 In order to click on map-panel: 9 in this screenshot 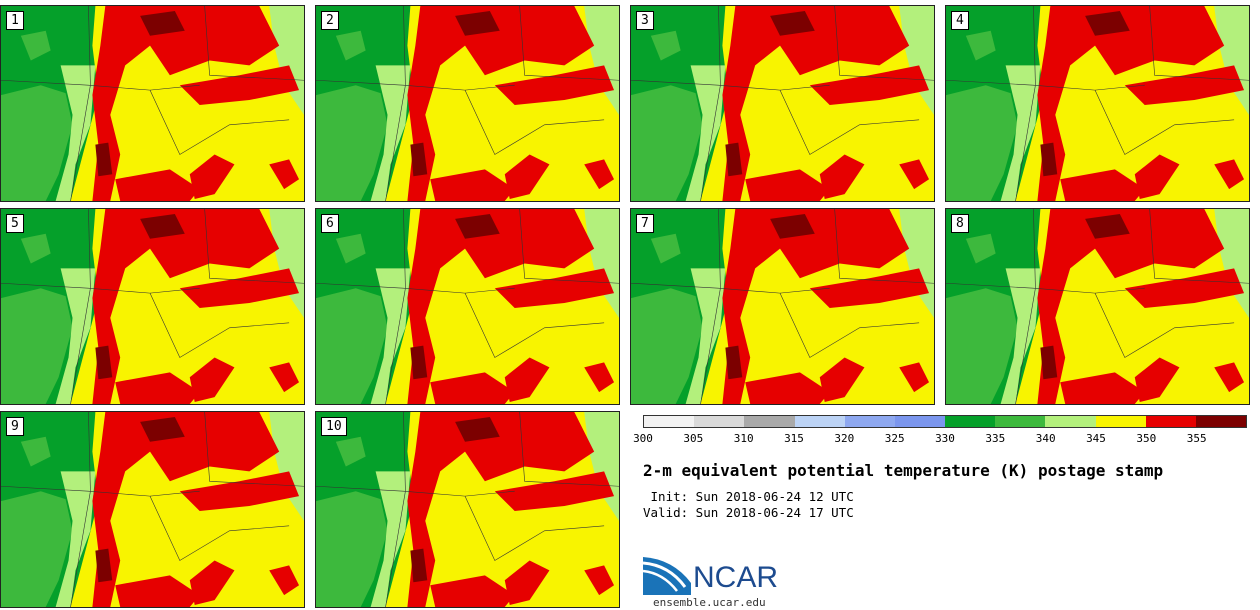, I will do `click(152, 509)`.